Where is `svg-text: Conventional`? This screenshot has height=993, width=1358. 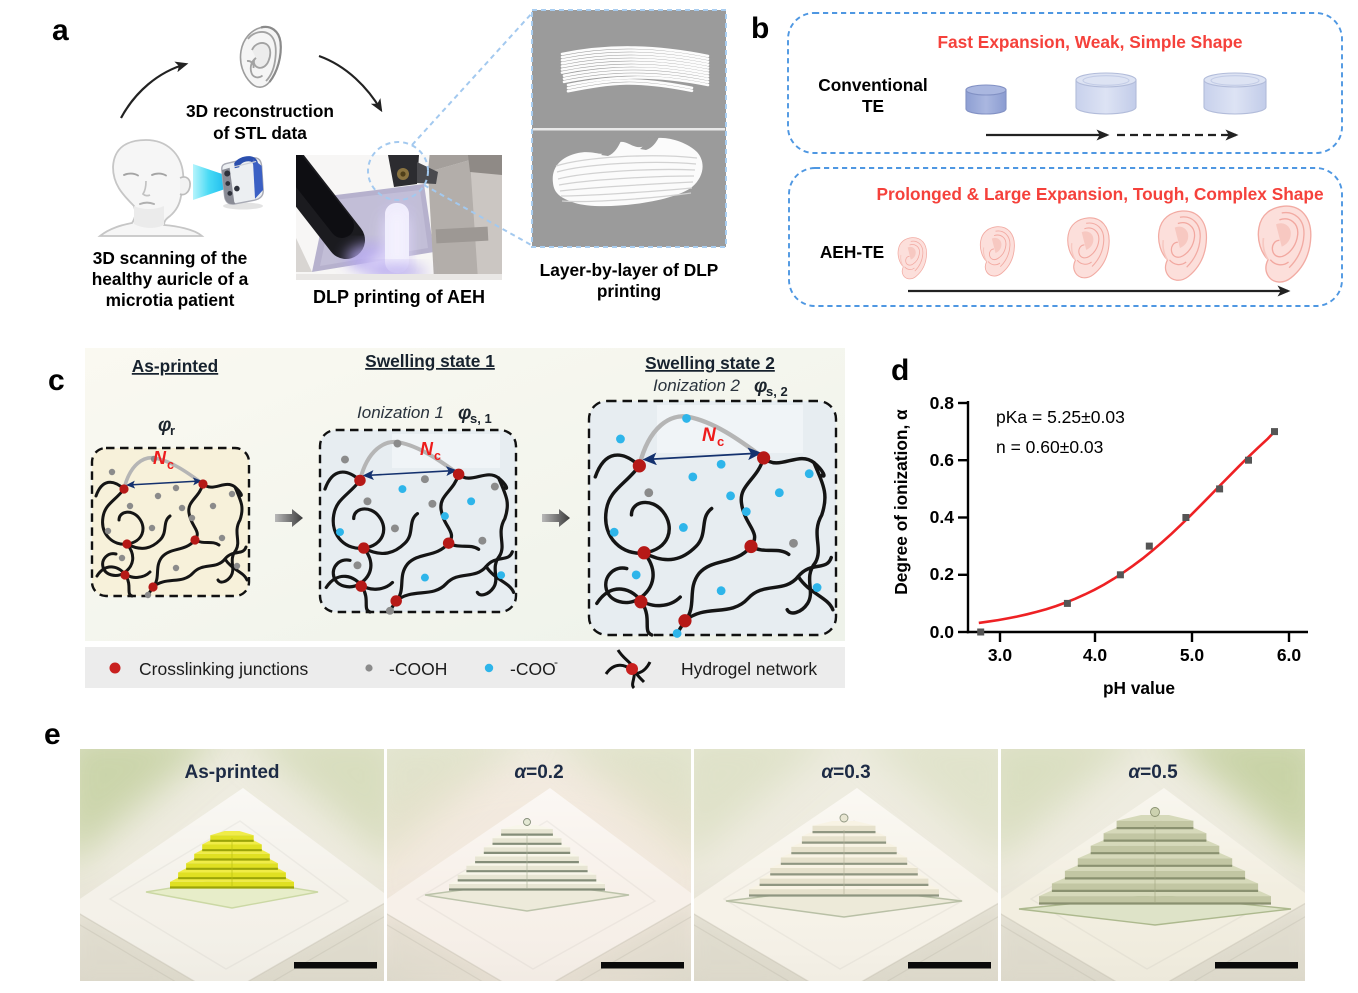
svg-text: Conventional is located at coordinates (872, 85).